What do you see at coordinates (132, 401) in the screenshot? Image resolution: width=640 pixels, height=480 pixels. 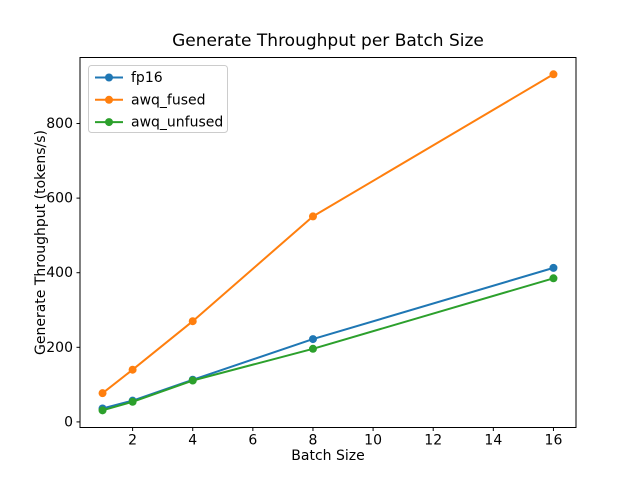 I see `data-point-awq_unfused-x2` at bounding box center [132, 401].